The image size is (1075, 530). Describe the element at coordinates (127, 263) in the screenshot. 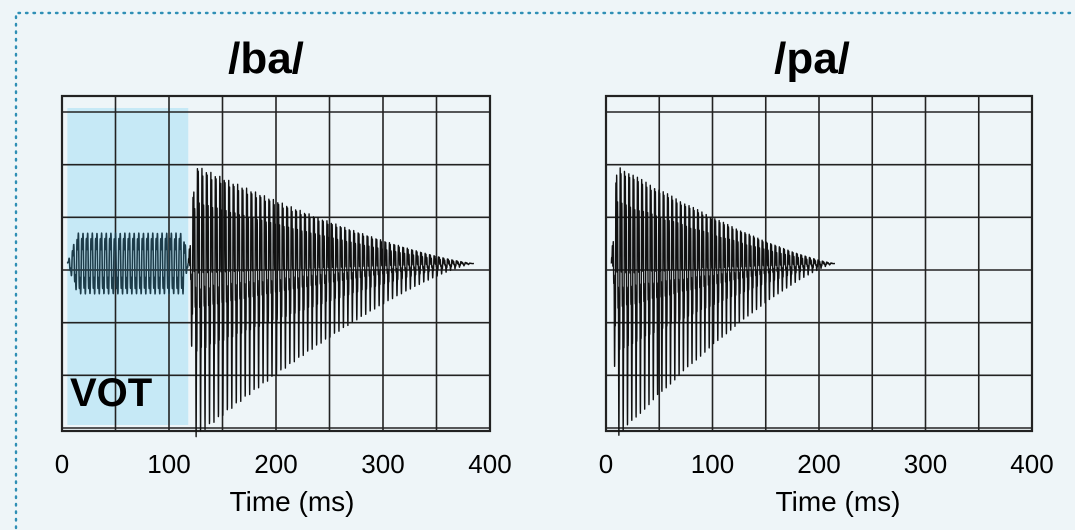

I see `prevoicing-waveform` at that location.